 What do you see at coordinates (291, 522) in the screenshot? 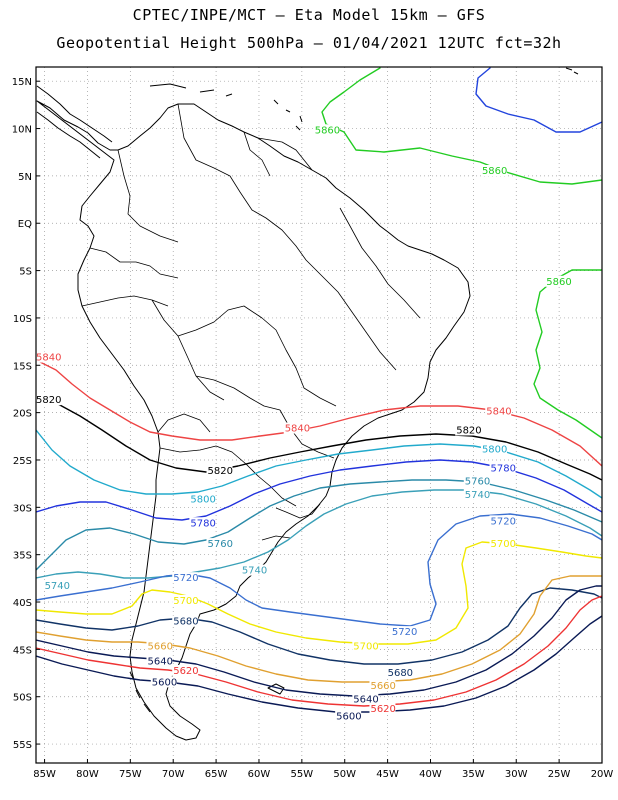
I see `southern-coast-detail` at bounding box center [291, 522].